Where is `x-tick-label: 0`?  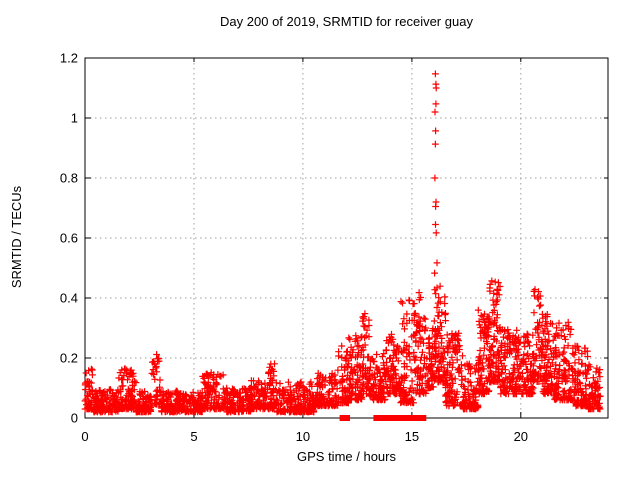 x-tick-label: 0 is located at coordinates (84, 436).